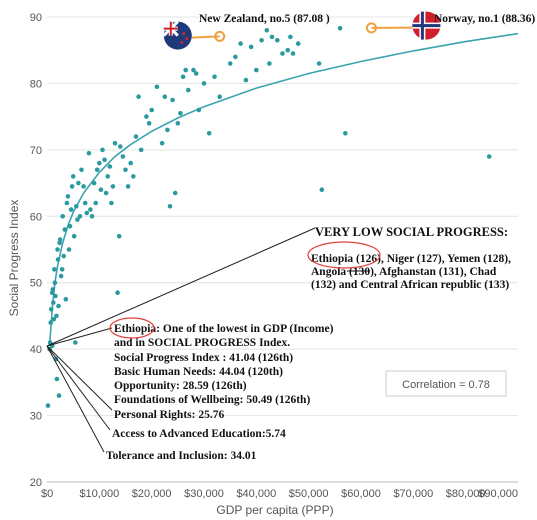 The height and width of the screenshot is (520, 537). Describe the element at coordinates (426, 25) in the screenshot. I see `norway-flag-icon` at that location.